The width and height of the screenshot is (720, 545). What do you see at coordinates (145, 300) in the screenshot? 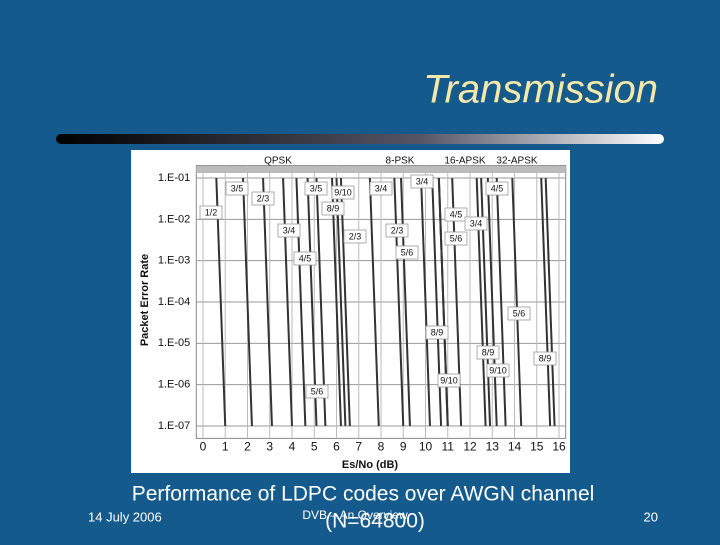
I see `y-axis-title: Packet Error Rate` at bounding box center [145, 300].